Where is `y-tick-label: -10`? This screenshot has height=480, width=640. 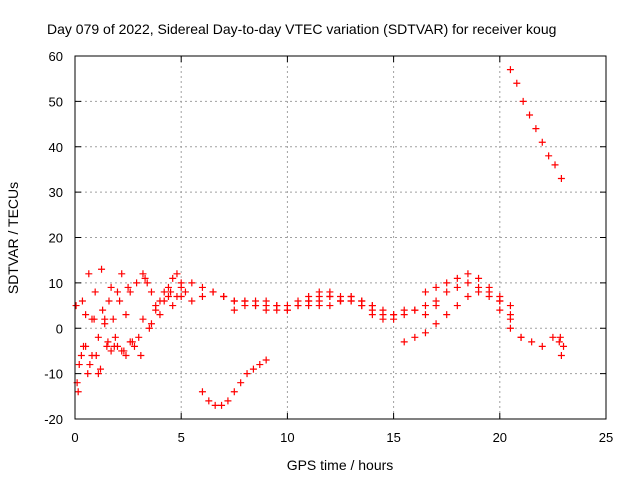 y-tick-label: -10 is located at coordinates (53, 374).